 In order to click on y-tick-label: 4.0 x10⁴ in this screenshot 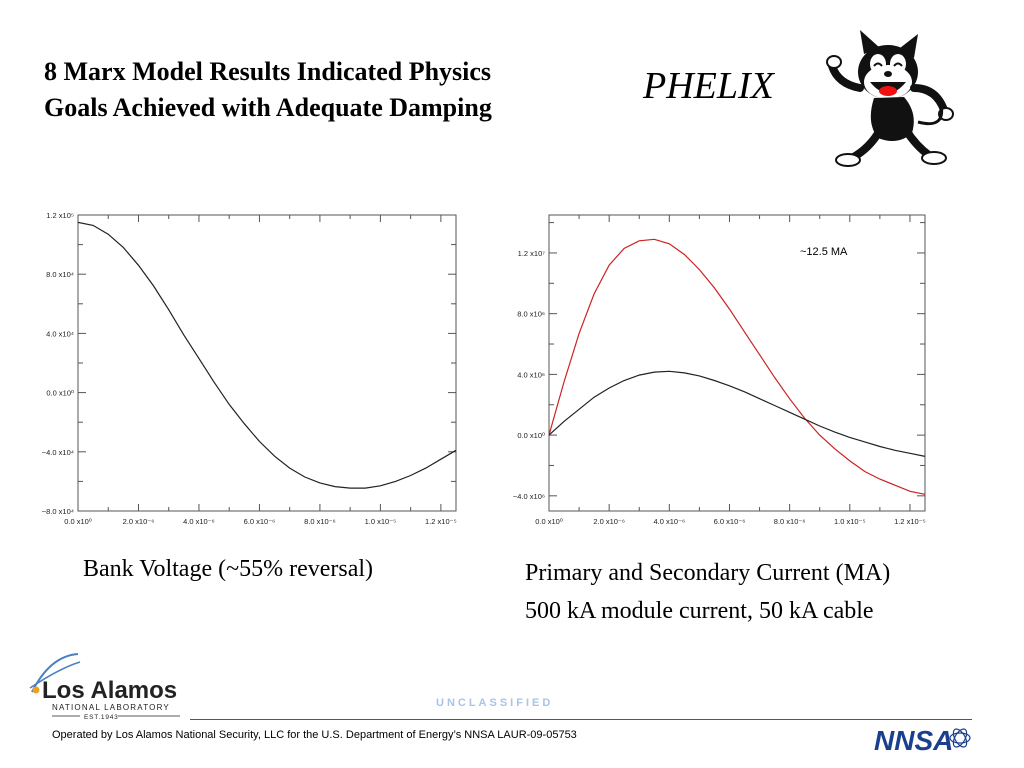, I will do `click(60, 333)`.